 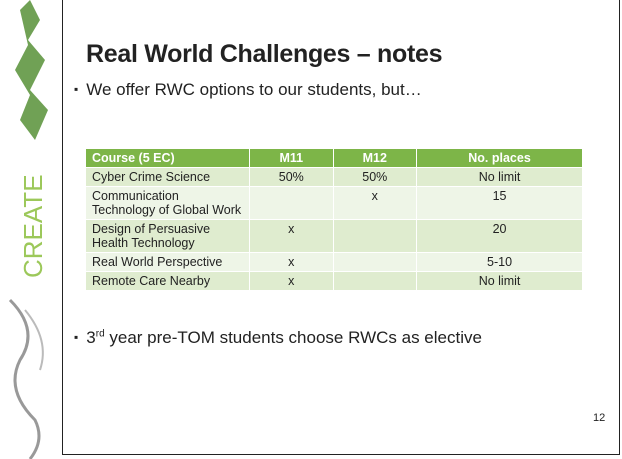 I want to click on table-cell: 5-10, so click(x=499, y=262).